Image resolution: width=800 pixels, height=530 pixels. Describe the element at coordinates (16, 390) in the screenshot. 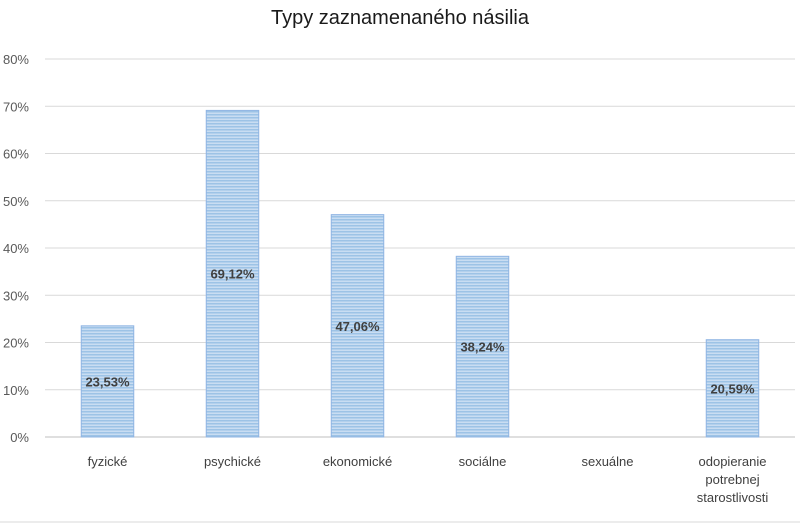

I see `y-tick-label: 10%` at that location.